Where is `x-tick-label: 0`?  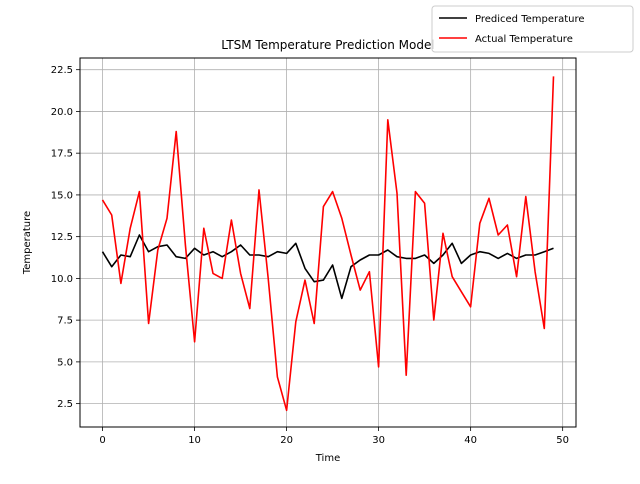
x-tick-label: 0 is located at coordinates (102, 440).